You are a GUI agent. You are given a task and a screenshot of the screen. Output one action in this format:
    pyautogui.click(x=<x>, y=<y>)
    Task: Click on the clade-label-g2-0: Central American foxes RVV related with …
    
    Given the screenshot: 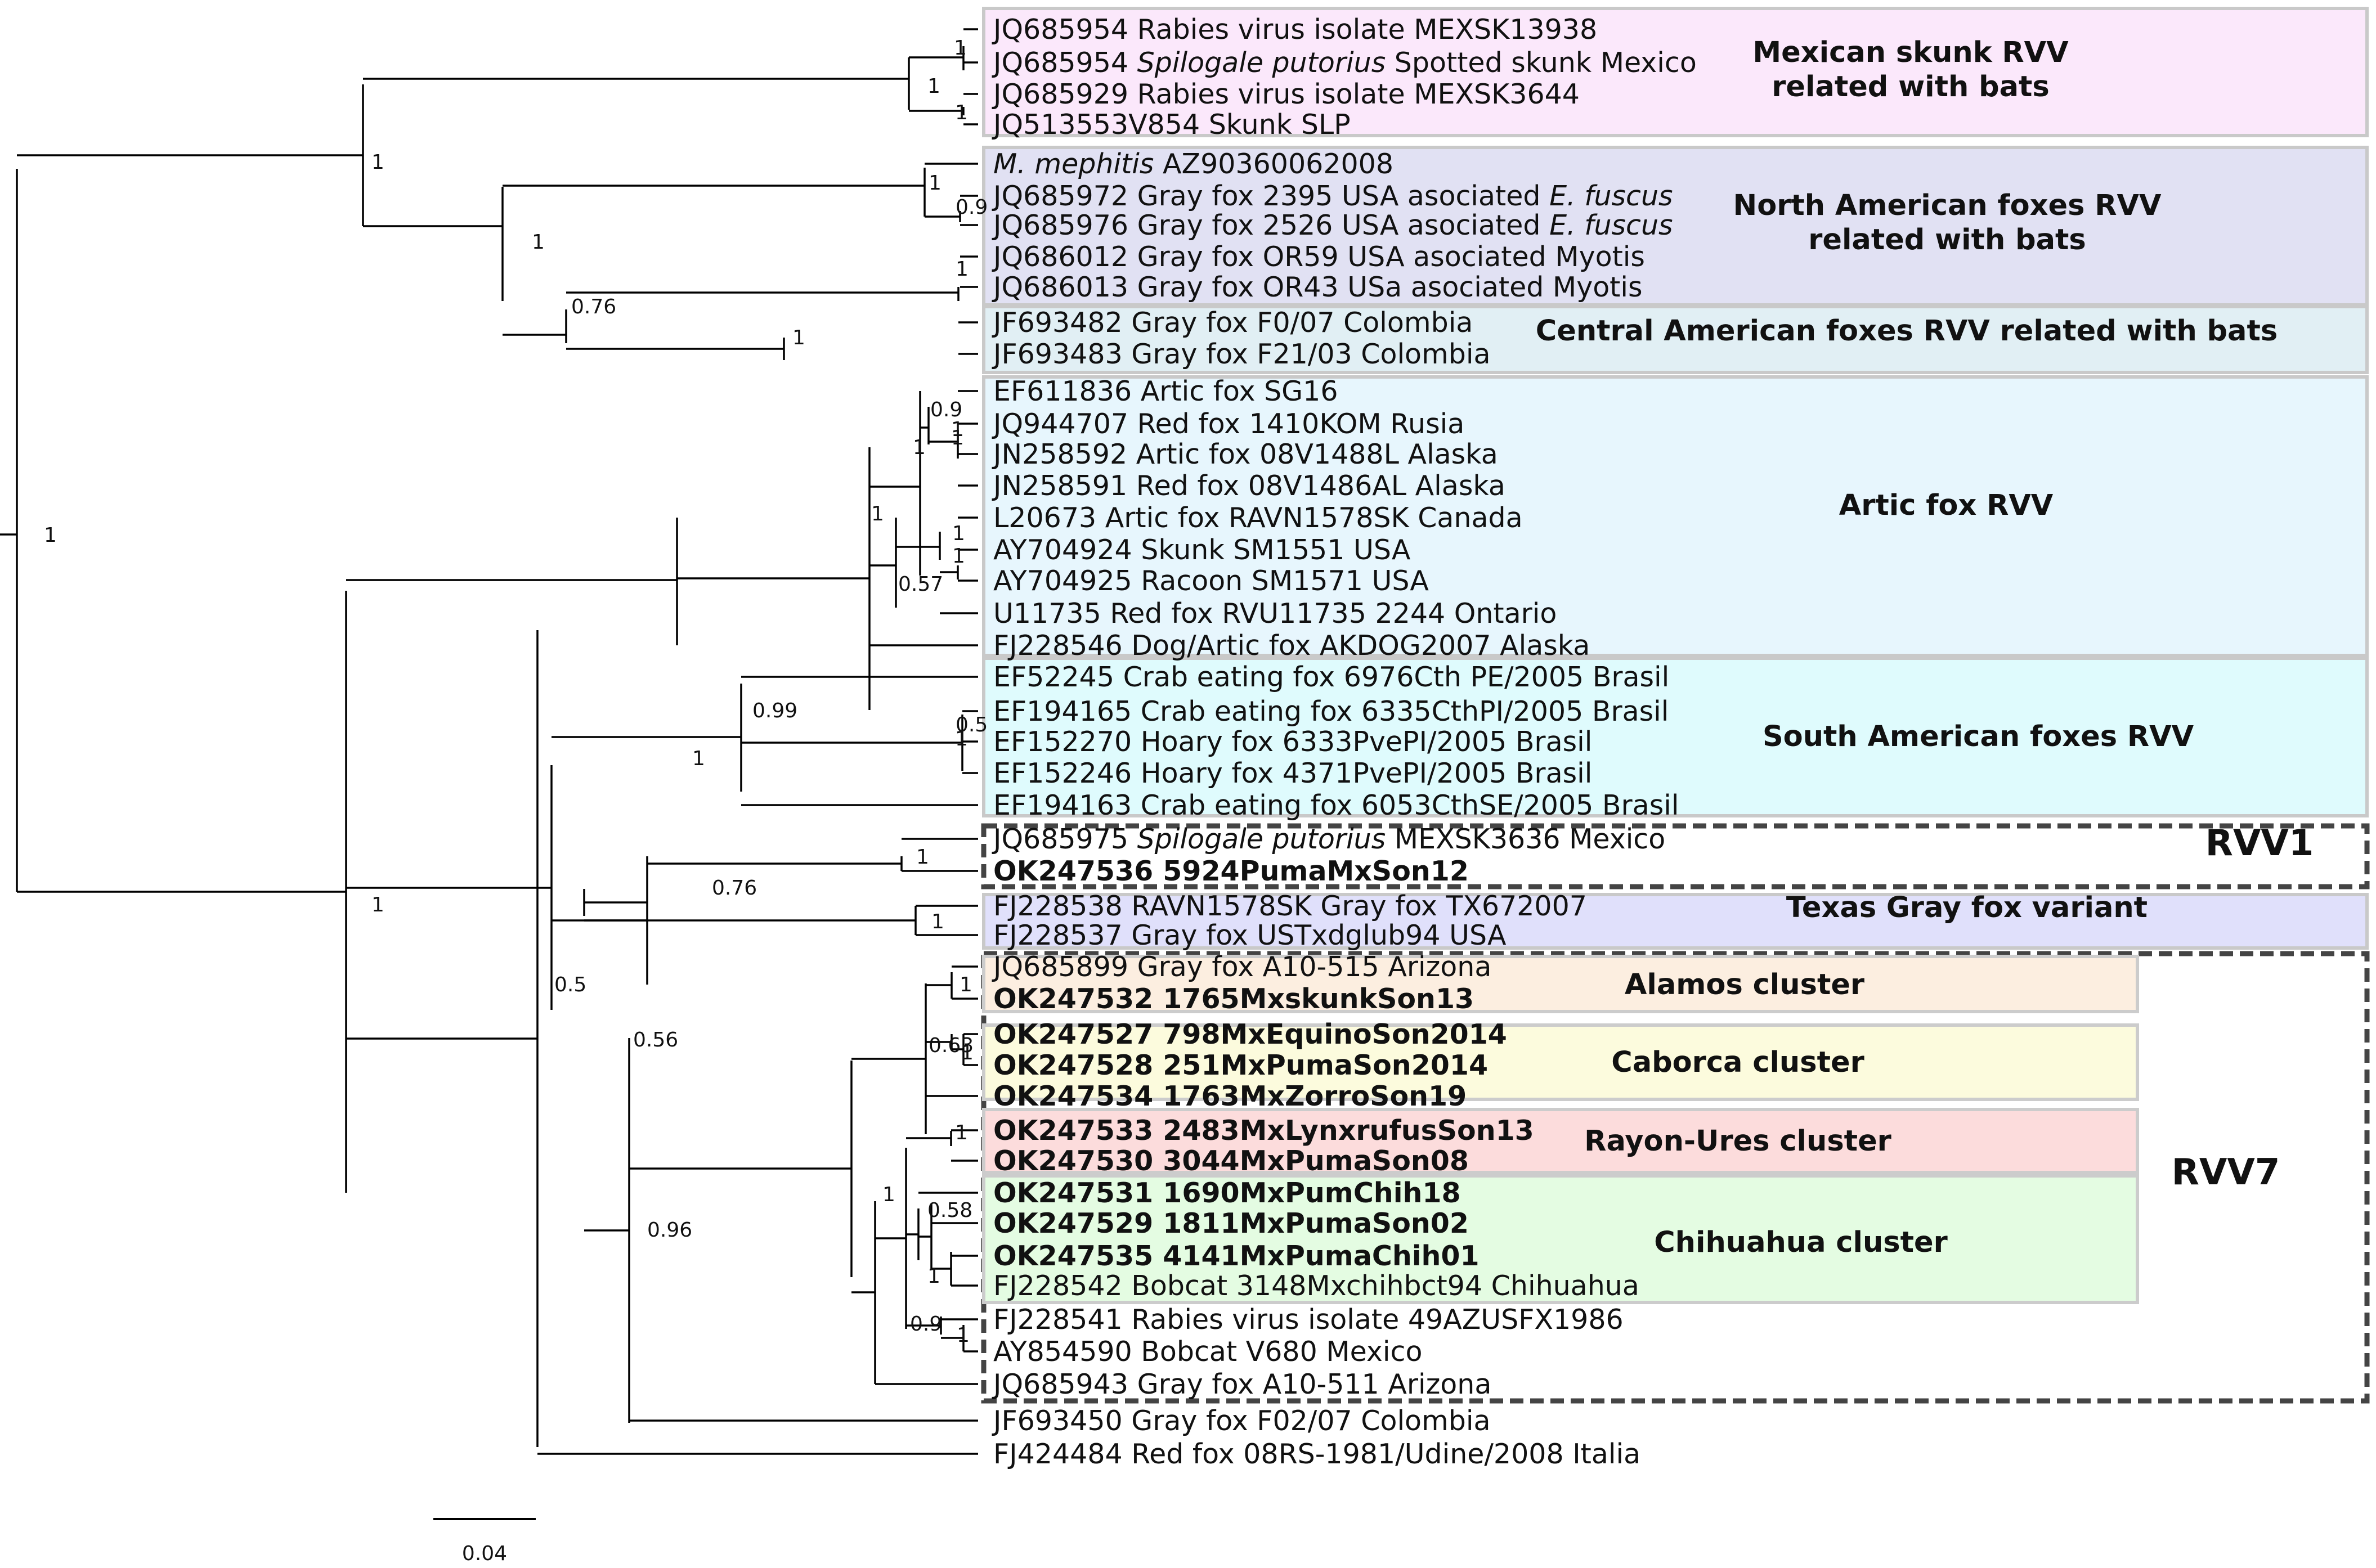 What is the action you would take?
    pyautogui.click(x=1907, y=331)
    